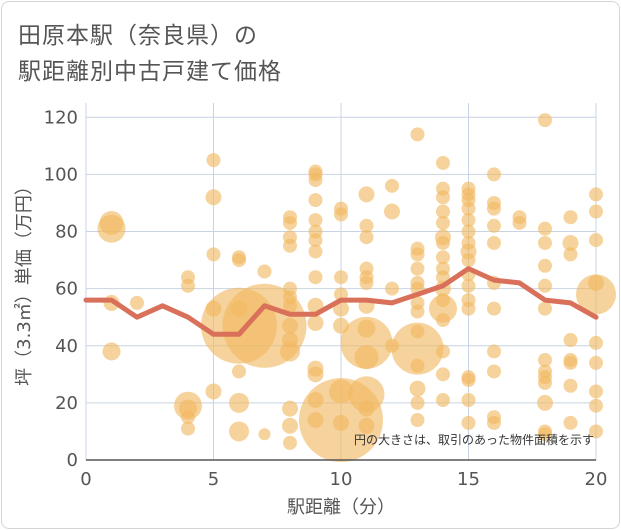  Describe the element at coordinates (61, 117) in the screenshot. I see `y-tick-label: 120` at that location.